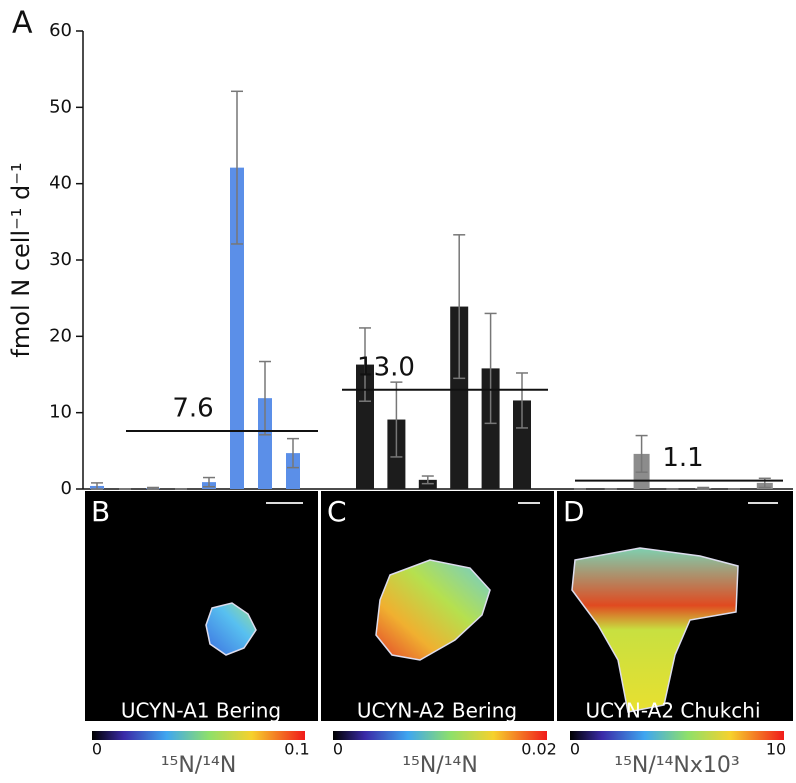  I want to click on scale-max: 0.02, so click(539, 749).